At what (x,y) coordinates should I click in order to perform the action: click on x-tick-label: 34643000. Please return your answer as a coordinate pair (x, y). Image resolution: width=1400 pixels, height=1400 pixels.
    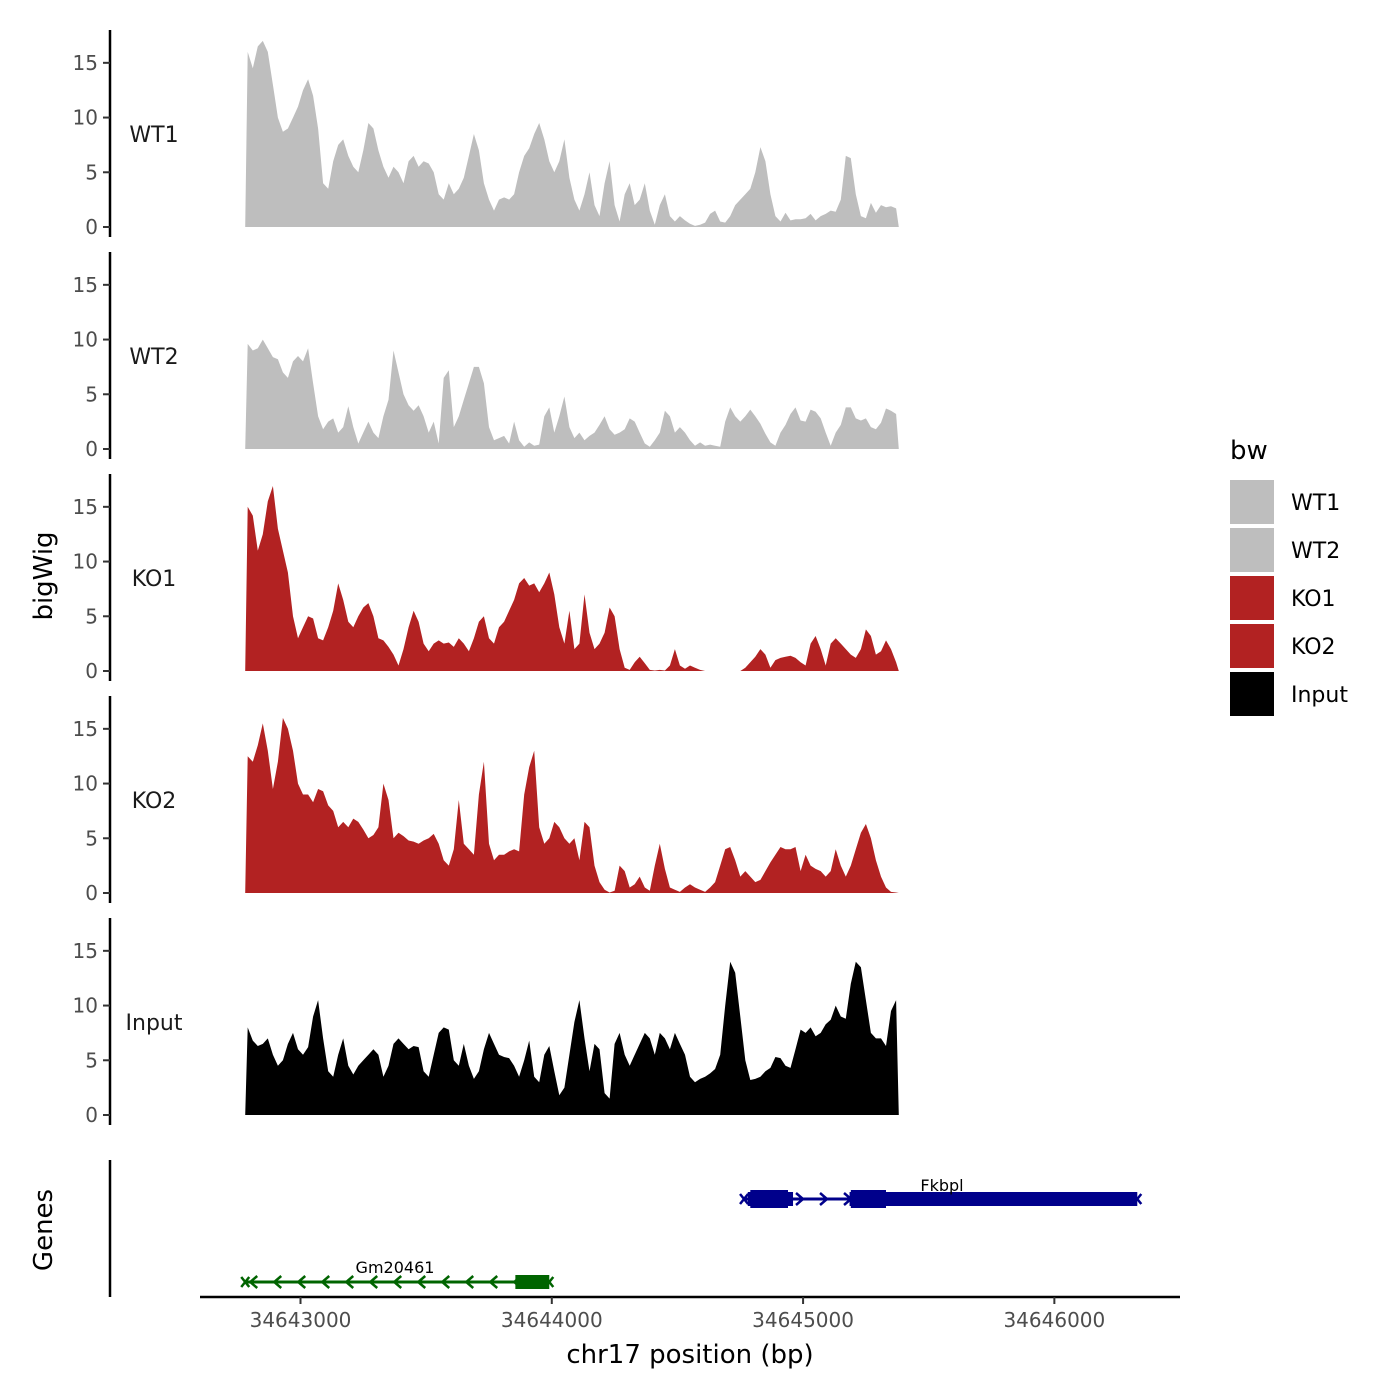
    Looking at the image, I should click on (301, 1320).